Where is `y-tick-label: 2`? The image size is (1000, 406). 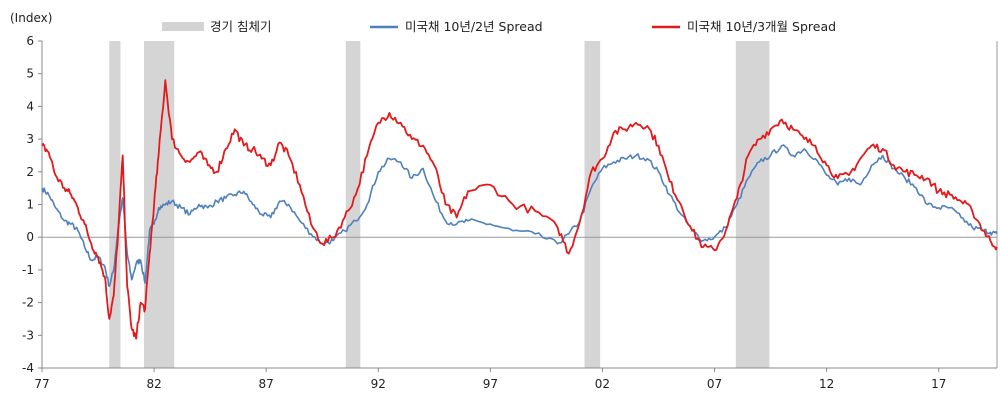
y-tick-label: 2 is located at coordinates (30, 172).